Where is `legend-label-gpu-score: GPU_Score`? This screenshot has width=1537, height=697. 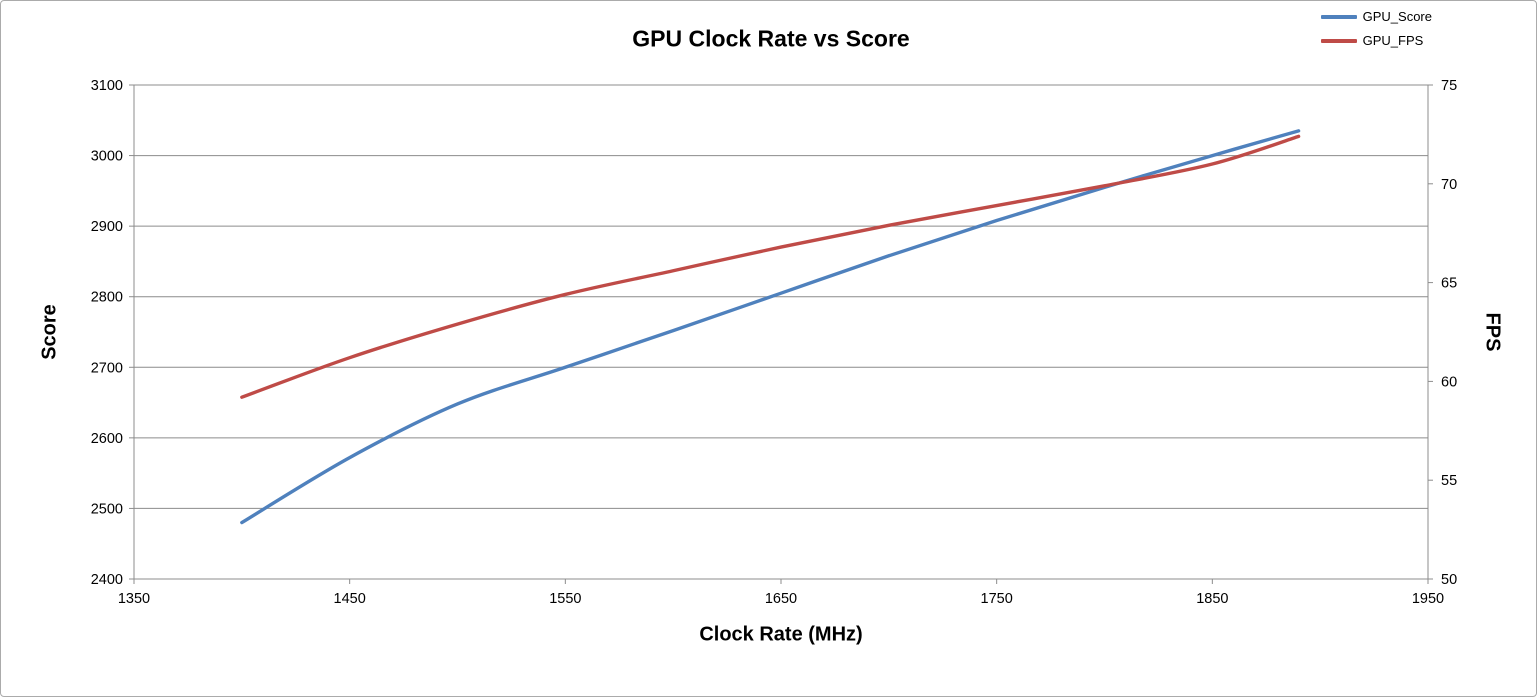 legend-label-gpu-score: GPU_Score is located at coordinates (1397, 16).